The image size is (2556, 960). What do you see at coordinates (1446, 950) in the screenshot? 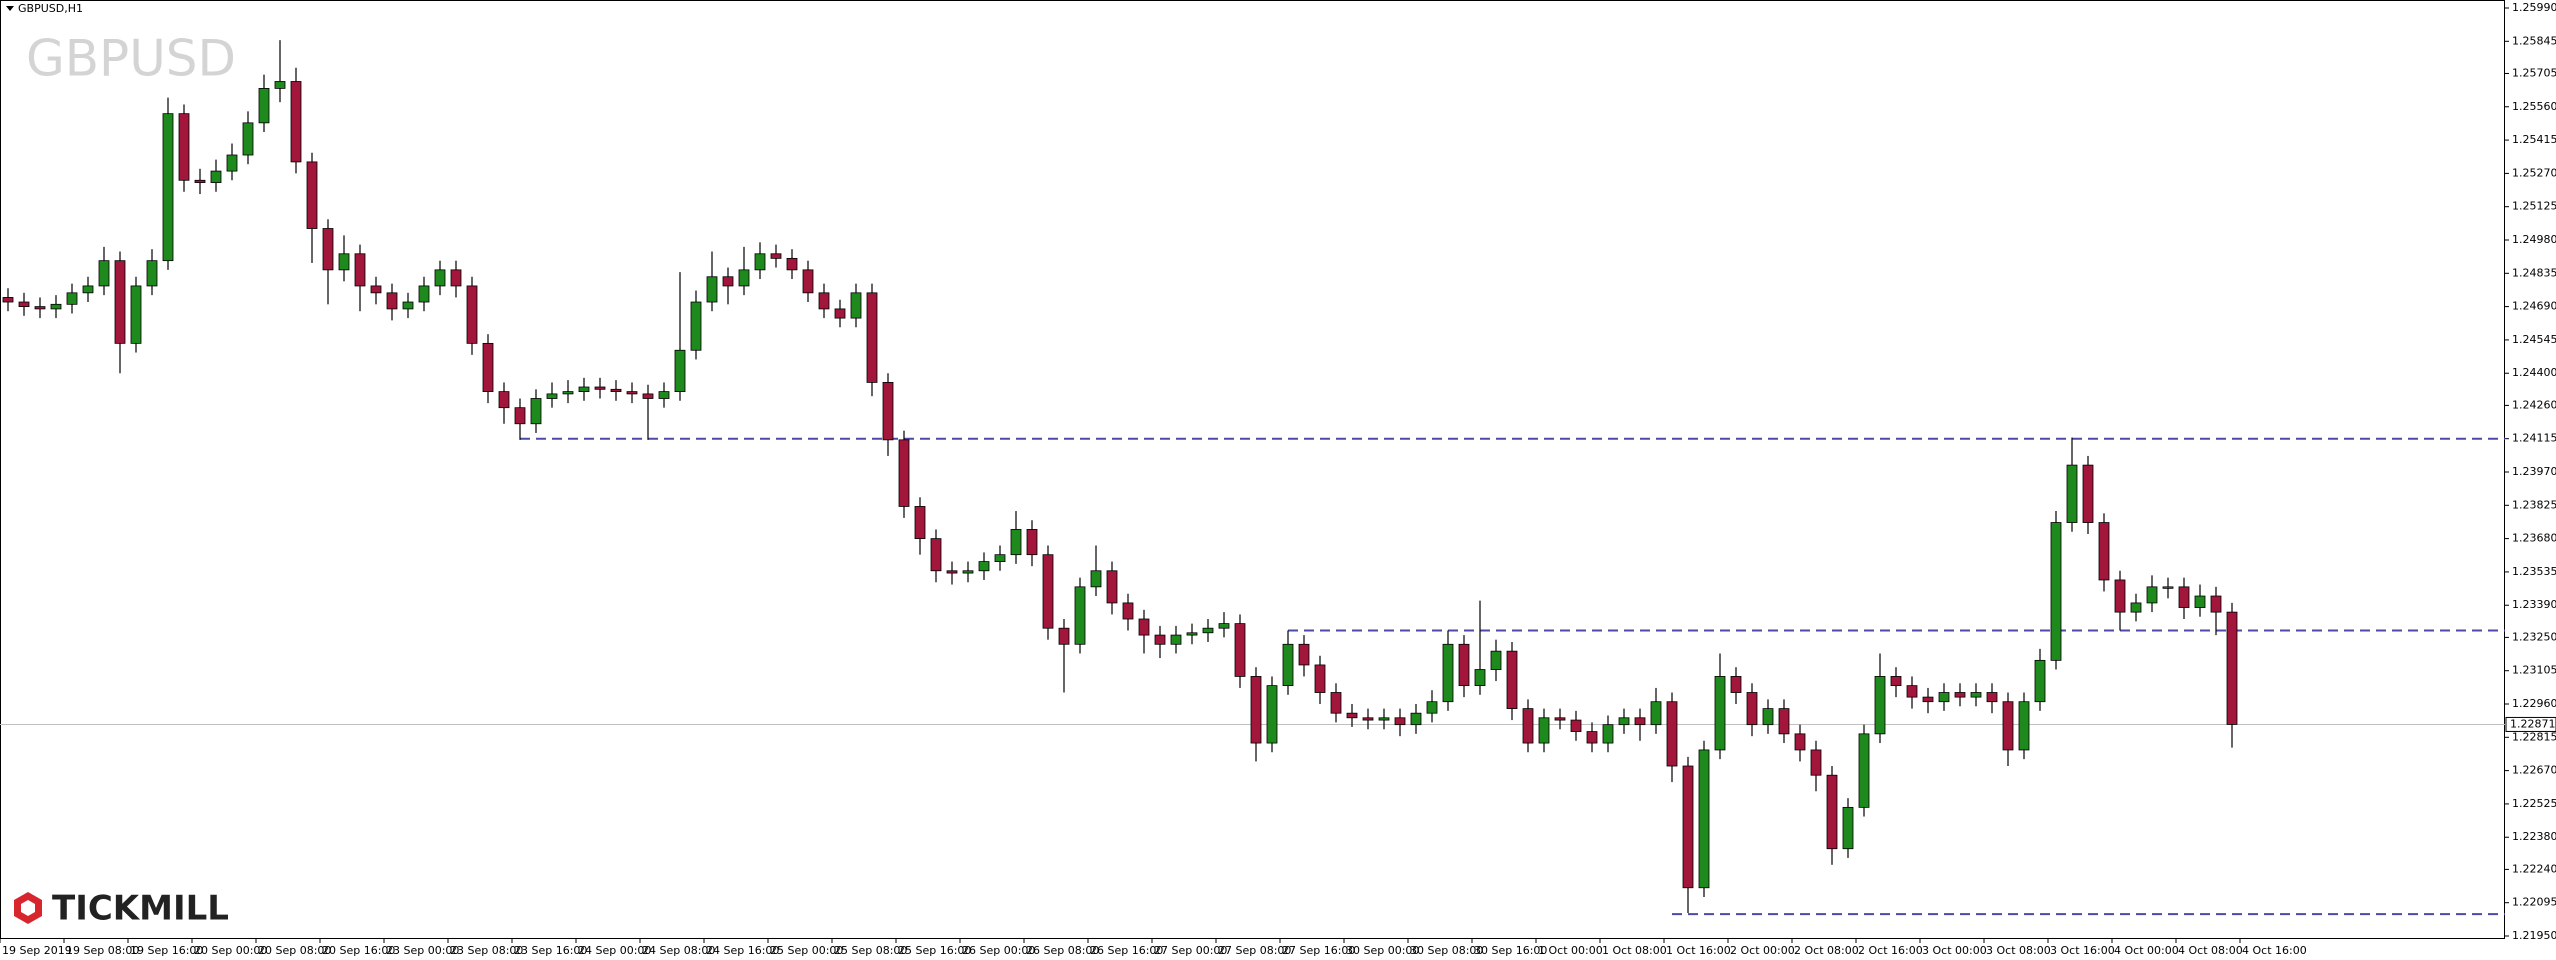
I see `x-tick-label: 30 Sep 08:00` at bounding box center [1446, 950].